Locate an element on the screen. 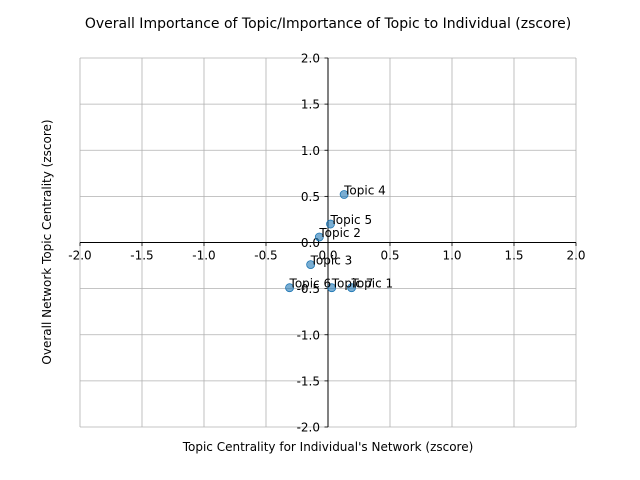 This screenshot has width=640, height=480. y-tick-label-6: 1.0 is located at coordinates (310, 151).